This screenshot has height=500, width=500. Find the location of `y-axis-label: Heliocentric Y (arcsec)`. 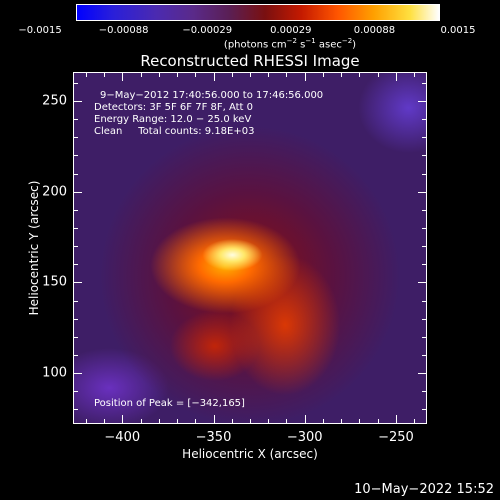

y-axis-label: Heliocentric Y (arcsec) is located at coordinates (34, 248).